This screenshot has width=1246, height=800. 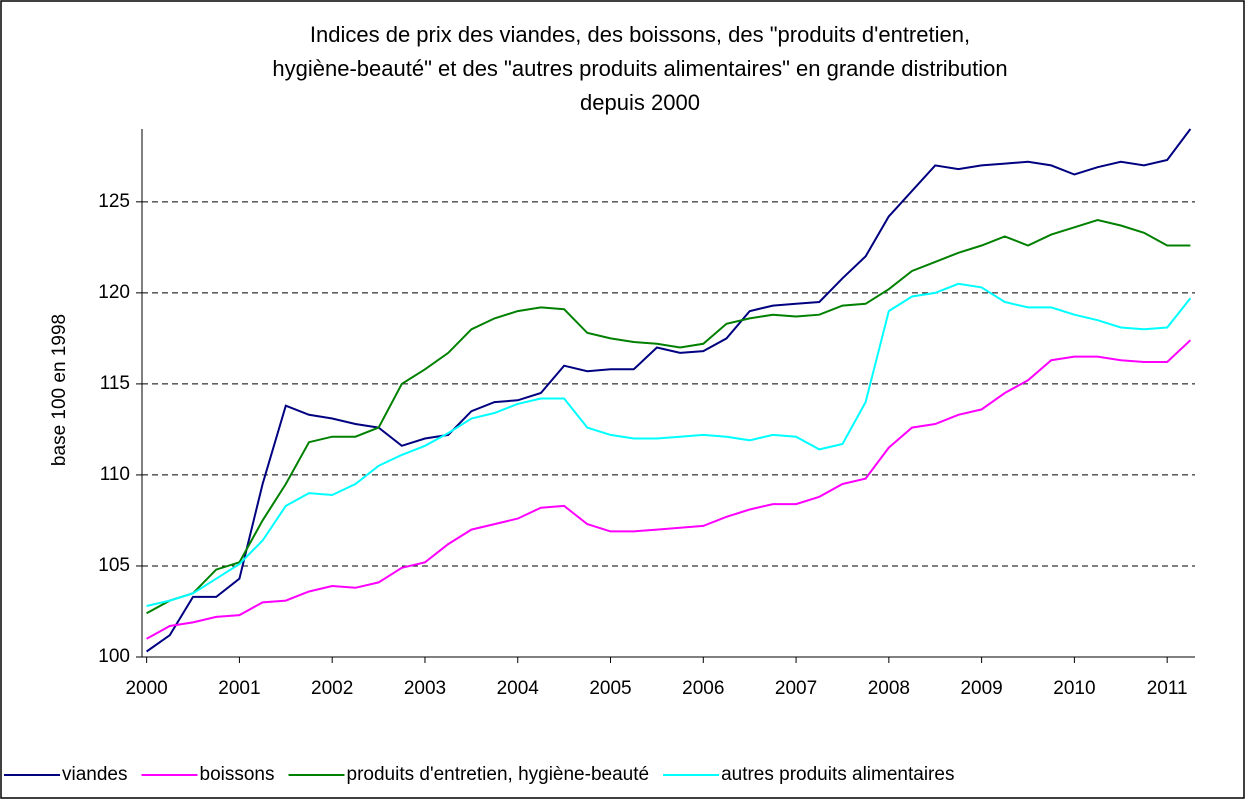 I want to click on y-tick-label: 110, so click(x=115, y=474).